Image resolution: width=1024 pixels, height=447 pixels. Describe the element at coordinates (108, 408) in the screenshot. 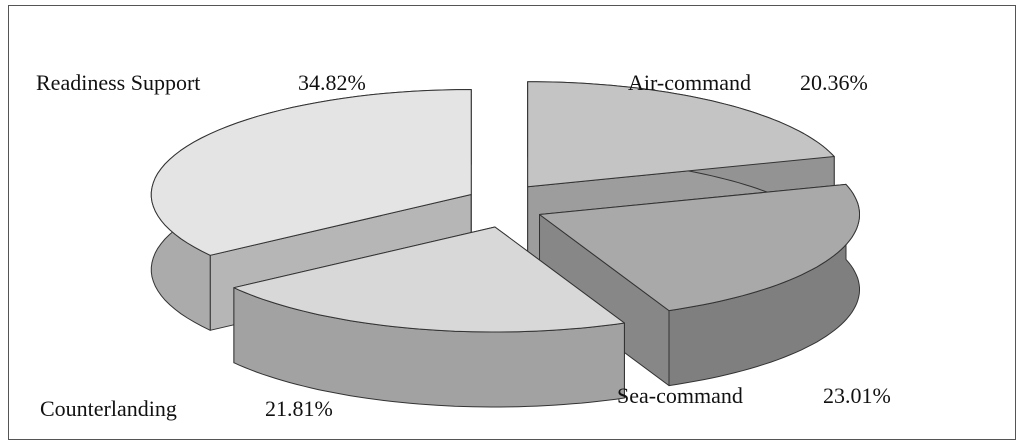

I see `slice-label: Counterlanding` at that location.